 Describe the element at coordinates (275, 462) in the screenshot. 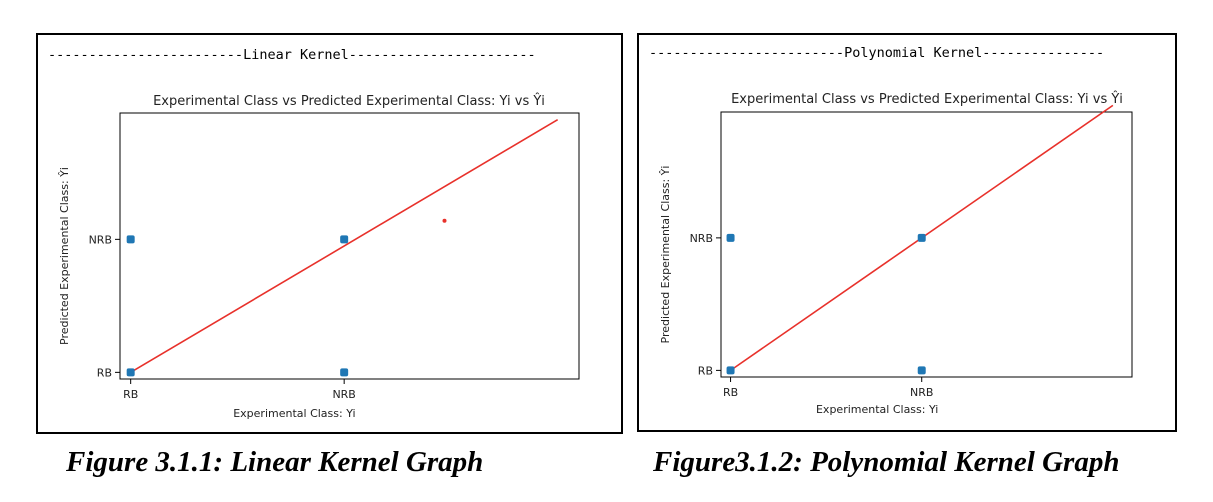

I see `figure-caption-linear: Figure 3.1.1: Linear Kernel Graph` at that location.